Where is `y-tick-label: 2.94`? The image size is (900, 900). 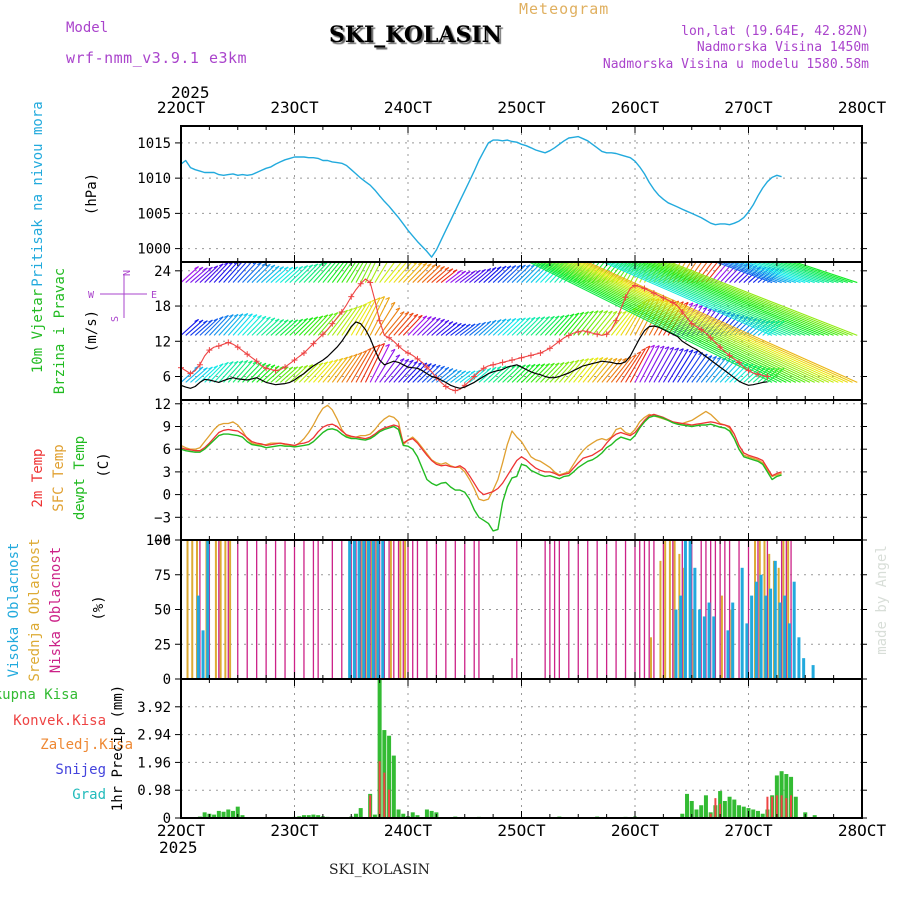 y-tick-label: 2.94 is located at coordinates (154, 736).